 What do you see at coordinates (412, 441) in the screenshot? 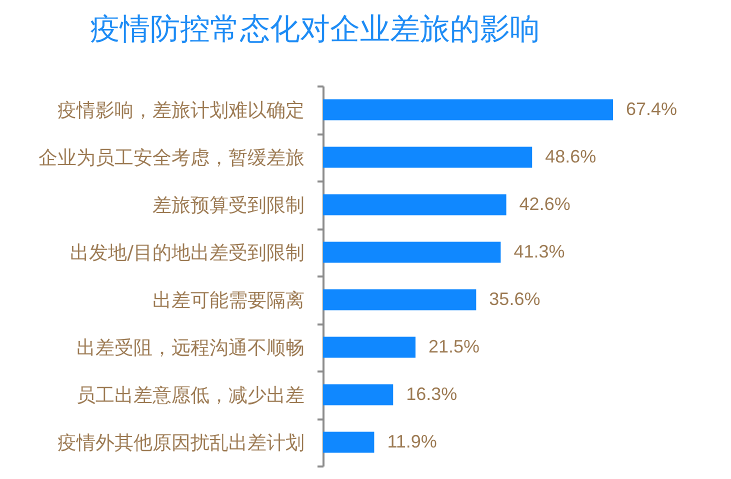
I see `data-label: 11.9%` at bounding box center [412, 441].